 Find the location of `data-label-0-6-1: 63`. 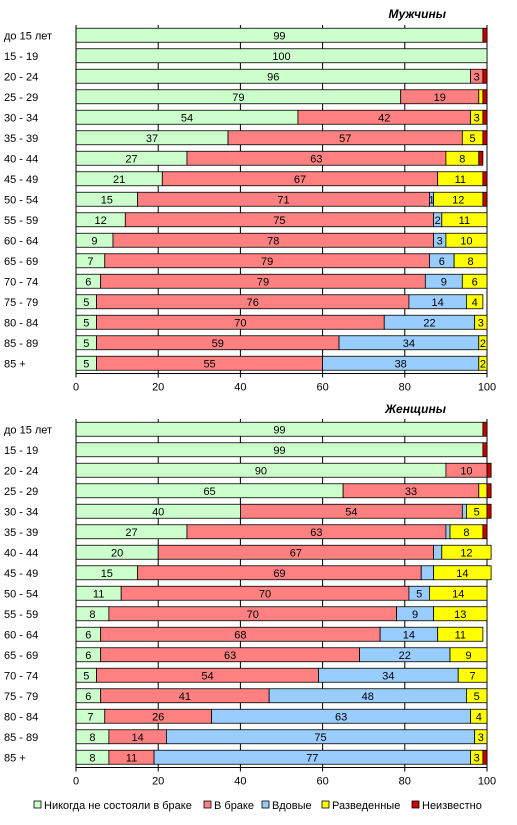

data-label-0-6-1: 63 is located at coordinates (316, 159).